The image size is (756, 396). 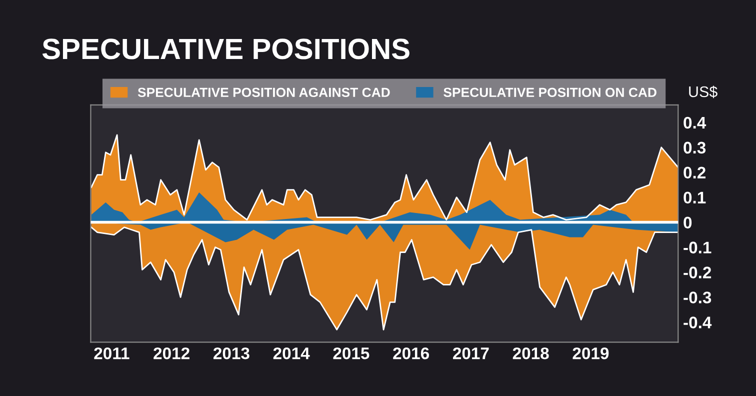 I want to click on x-tick-label: 2016, so click(x=411, y=353).